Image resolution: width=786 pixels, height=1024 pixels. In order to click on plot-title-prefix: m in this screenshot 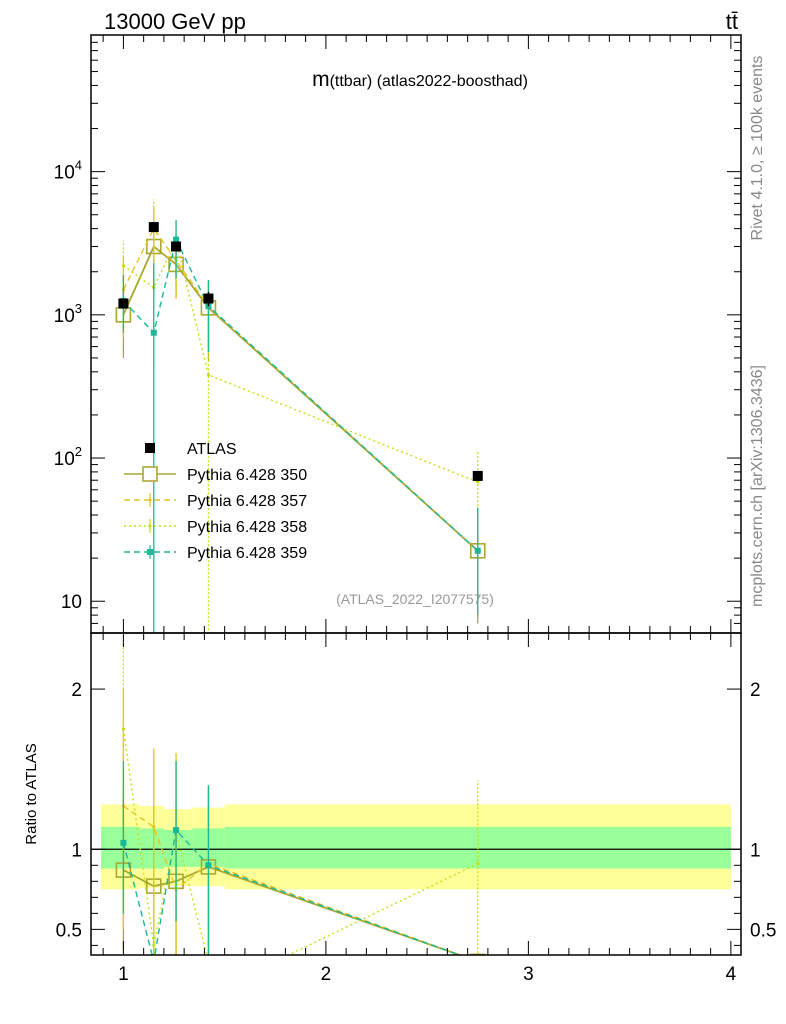, I will do `click(321, 79)`.